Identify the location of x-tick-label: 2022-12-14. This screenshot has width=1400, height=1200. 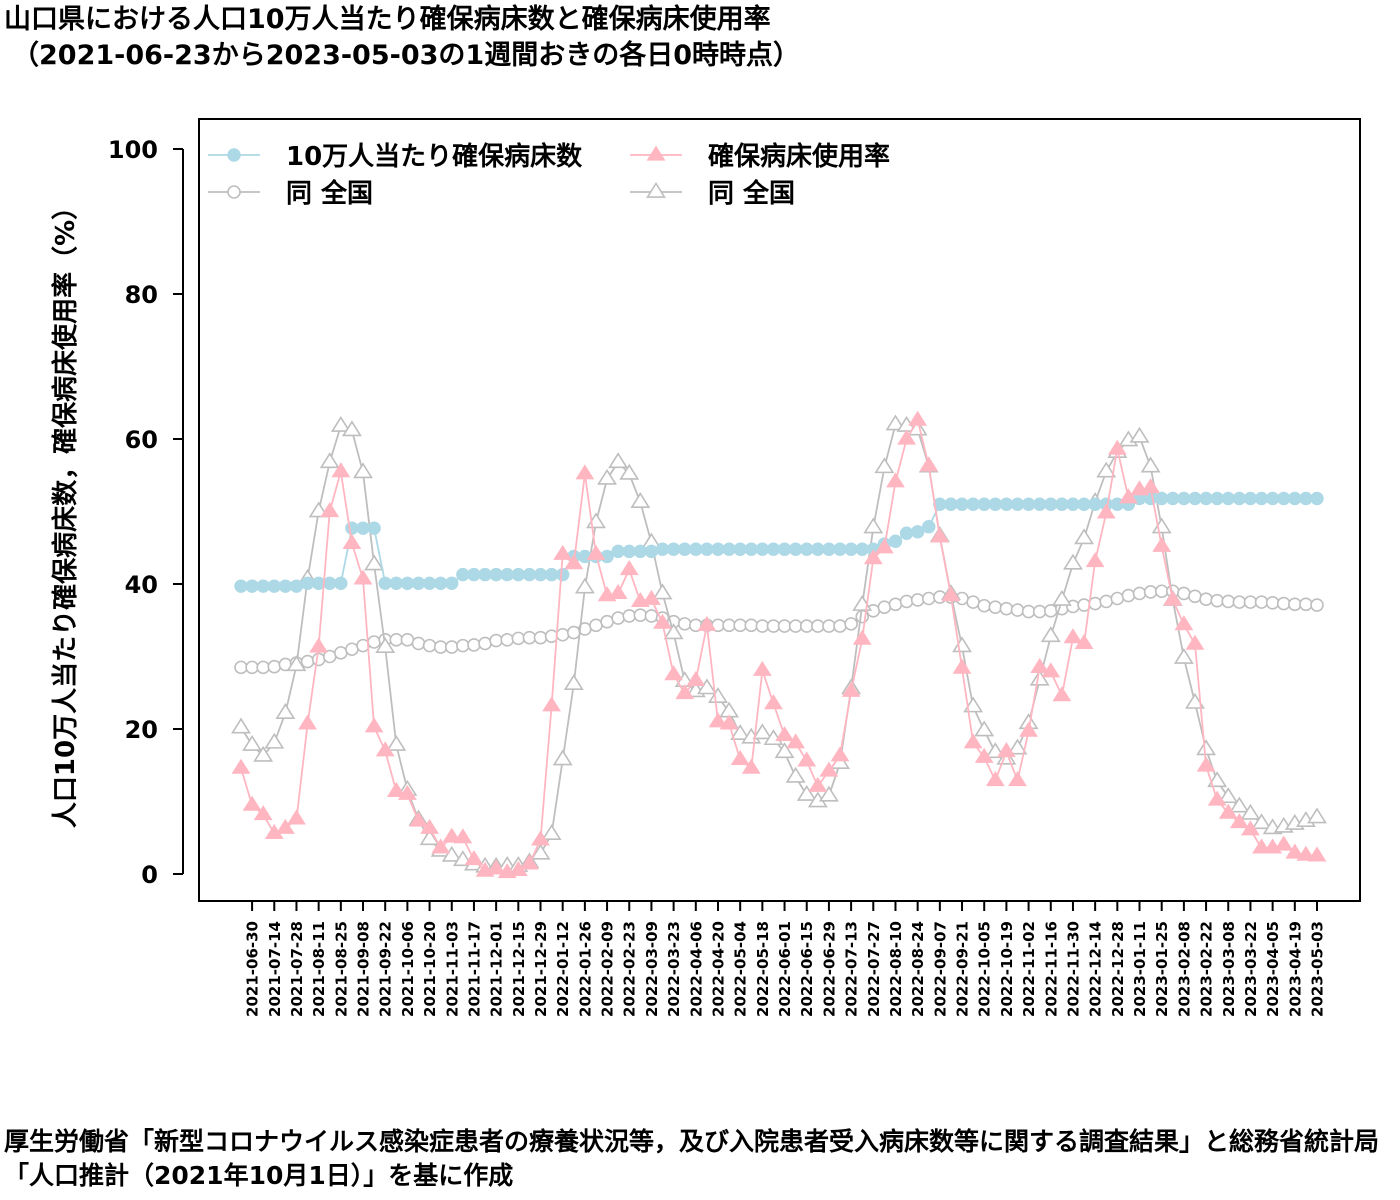
(1096, 969).